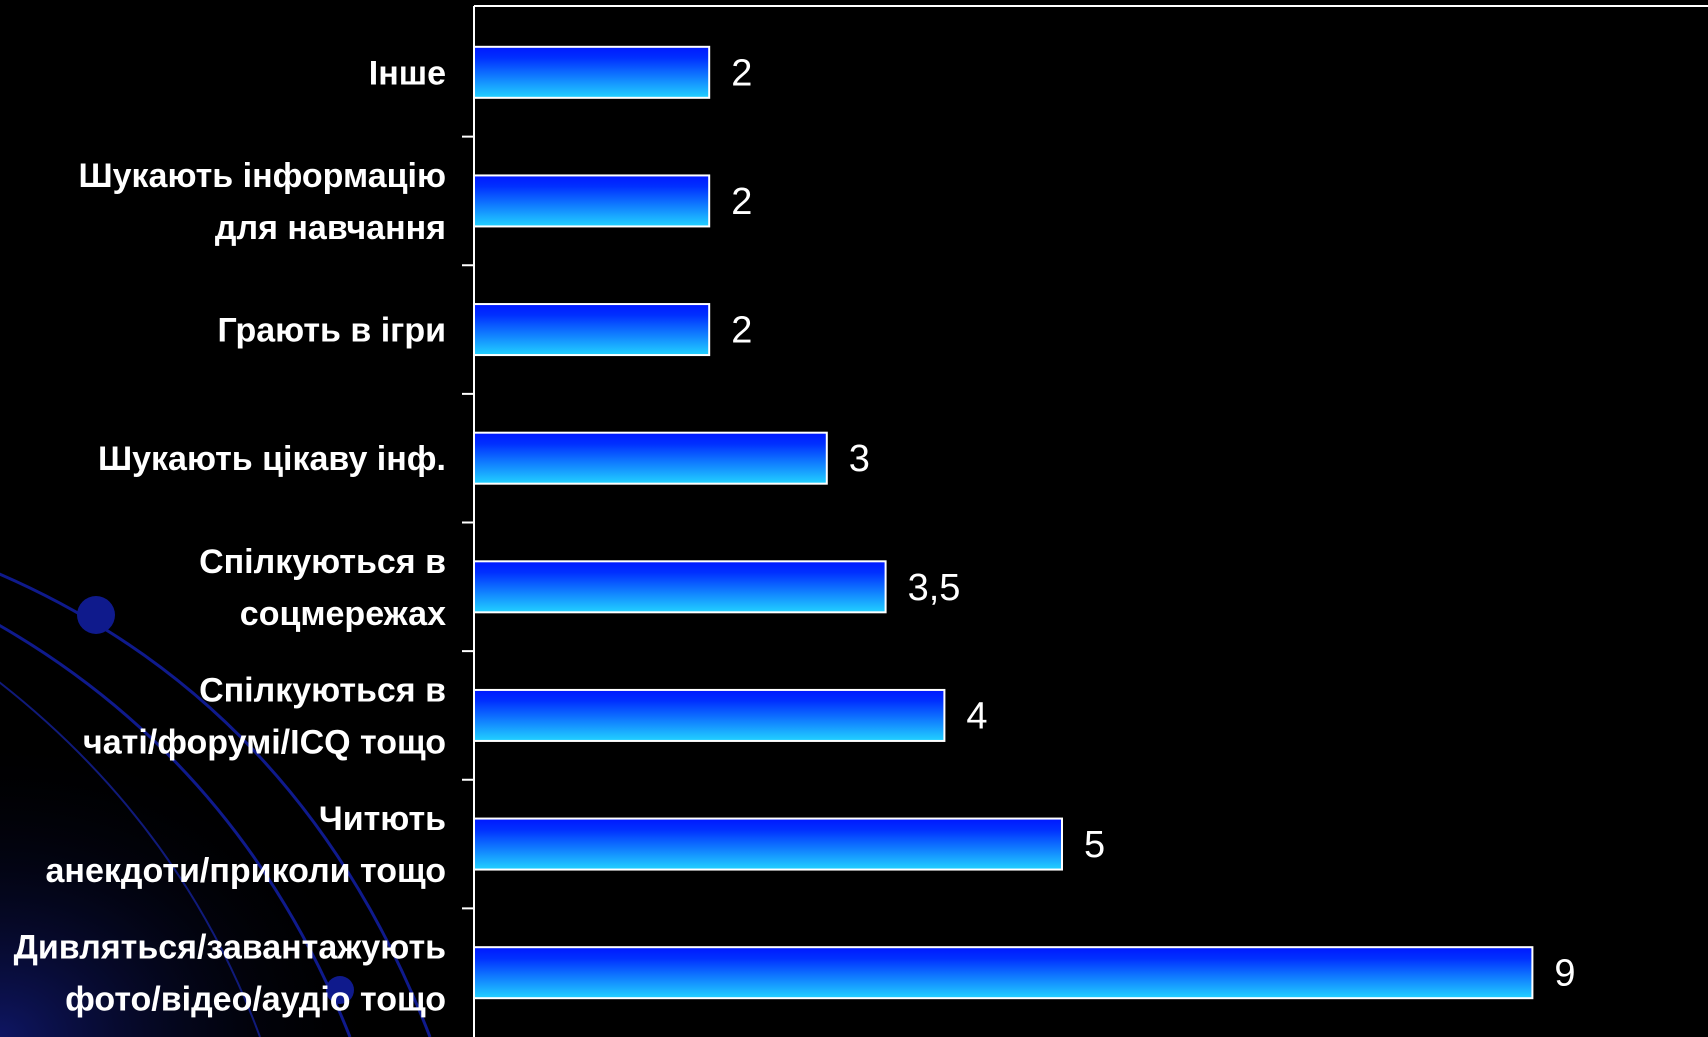  What do you see at coordinates (407, 73) in the screenshot?
I see `category-label: Інше` at bounding box center [407, 73].